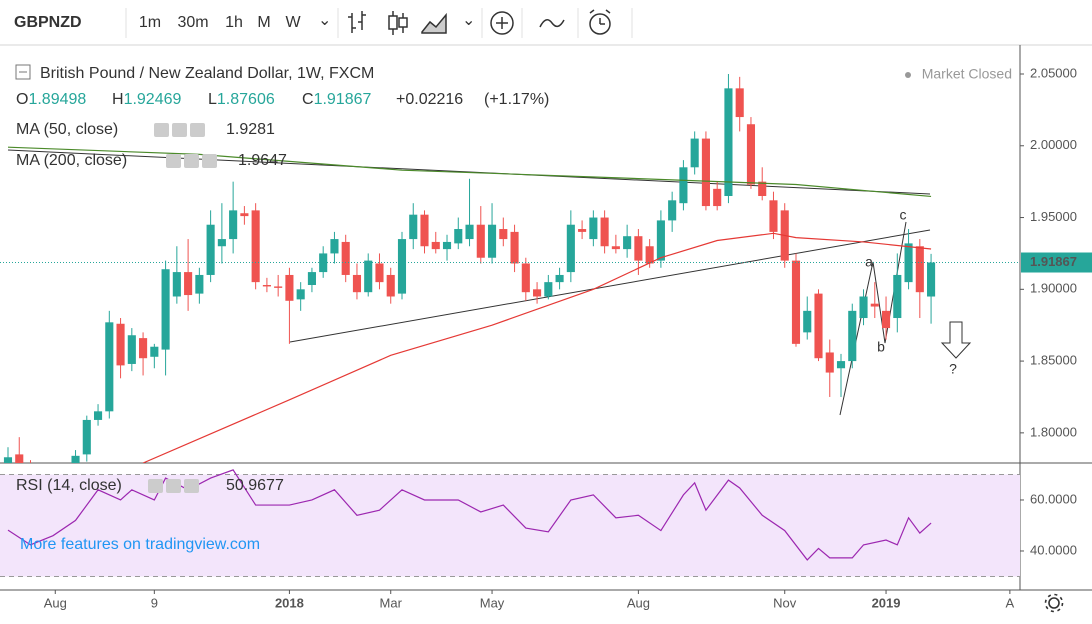 The image size is (1092, 624). Describe the element at coordinates (234, 22) in the screenshot. I see `interval-button: 1h` at that location.